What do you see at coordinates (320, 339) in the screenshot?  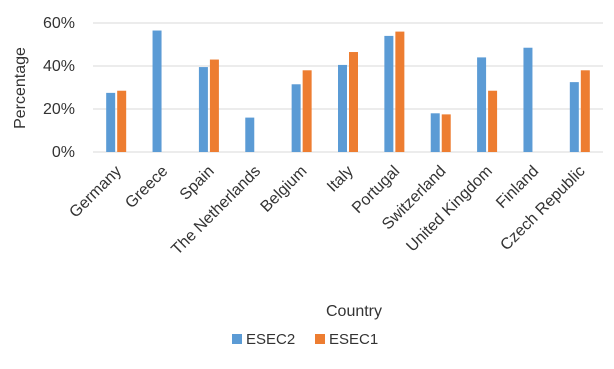 I see `legend-swatch-esec1` at bounding box center [320, 339].